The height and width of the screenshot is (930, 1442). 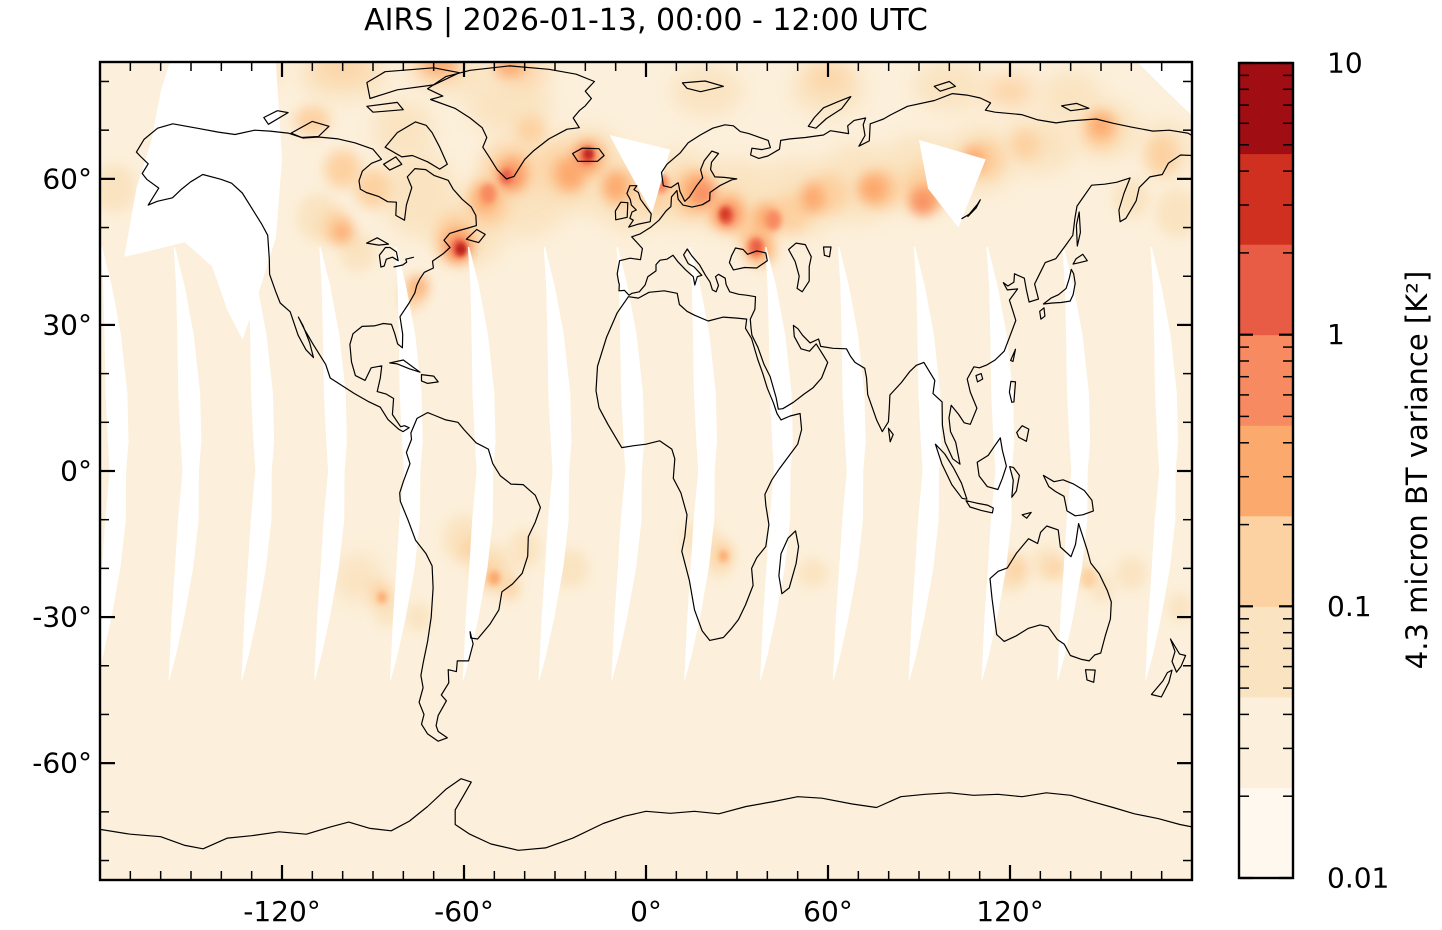 I want to click on colorbar-tick-label: 10, so click(x=1345, y=63).